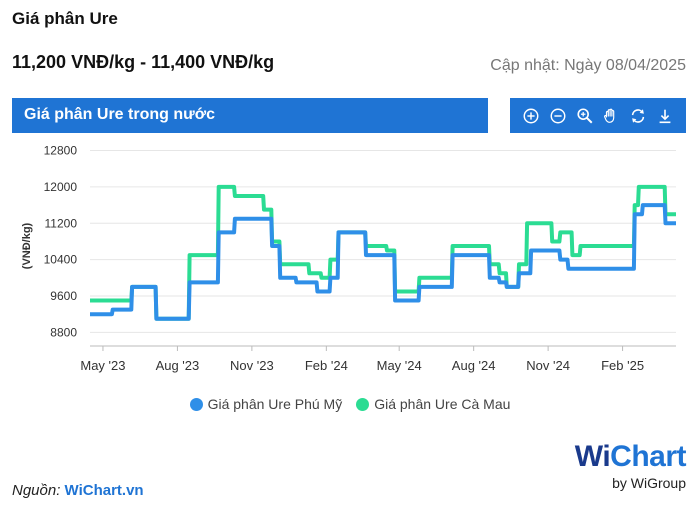 The height and width of the screenshot is (508, 700). What do you see at coordinates (326, 365) in the screenshot?
I see `x-tick-label: Feb '24` at bounding box center [326, 365].